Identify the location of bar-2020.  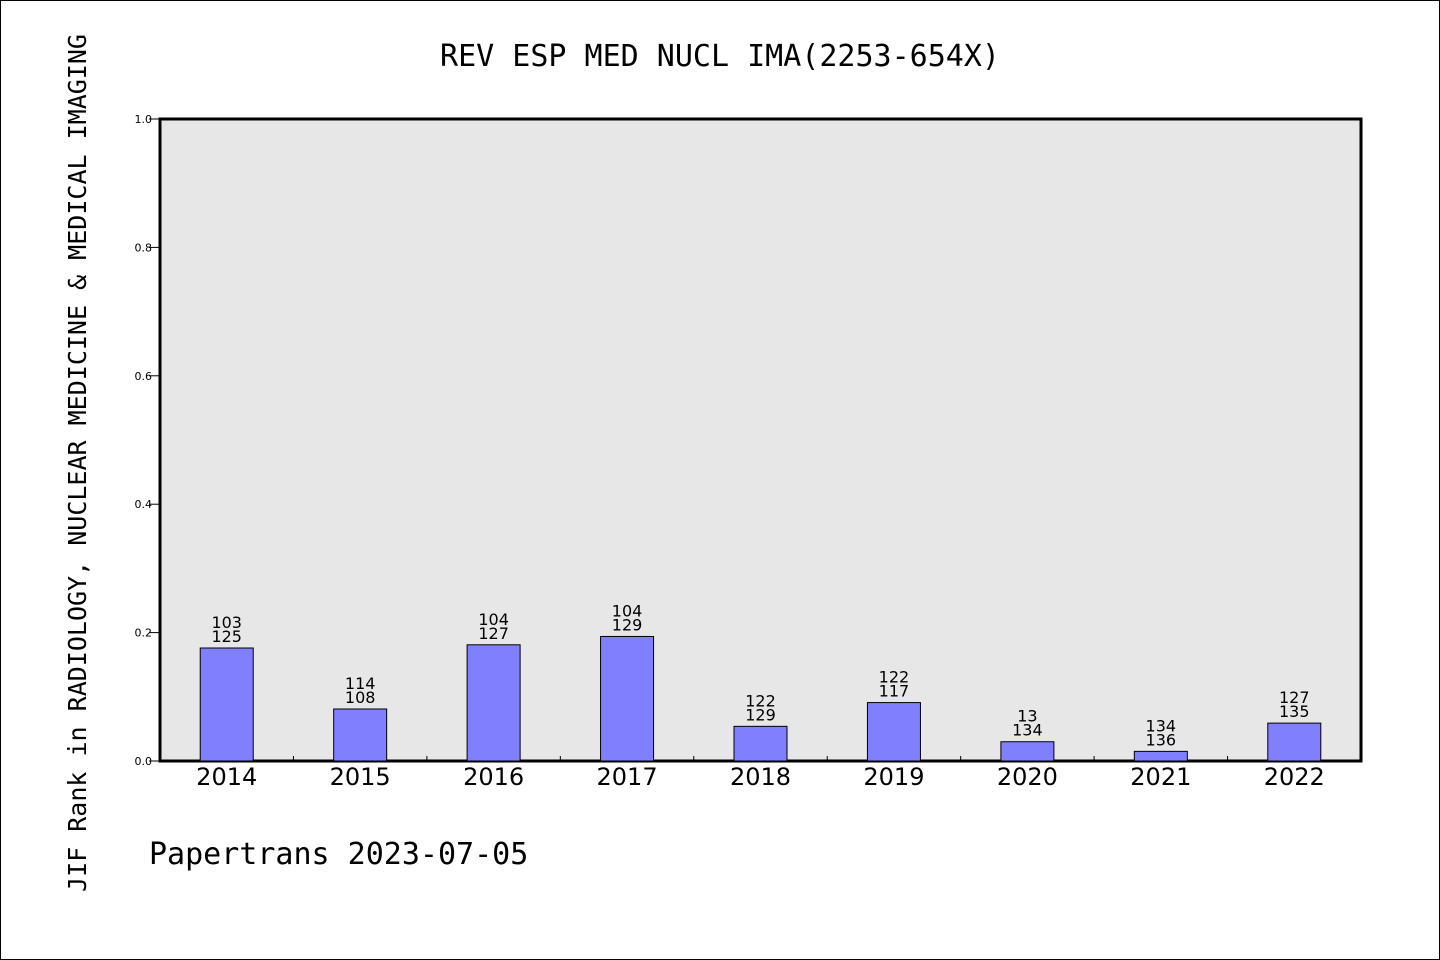
(1027, 751).